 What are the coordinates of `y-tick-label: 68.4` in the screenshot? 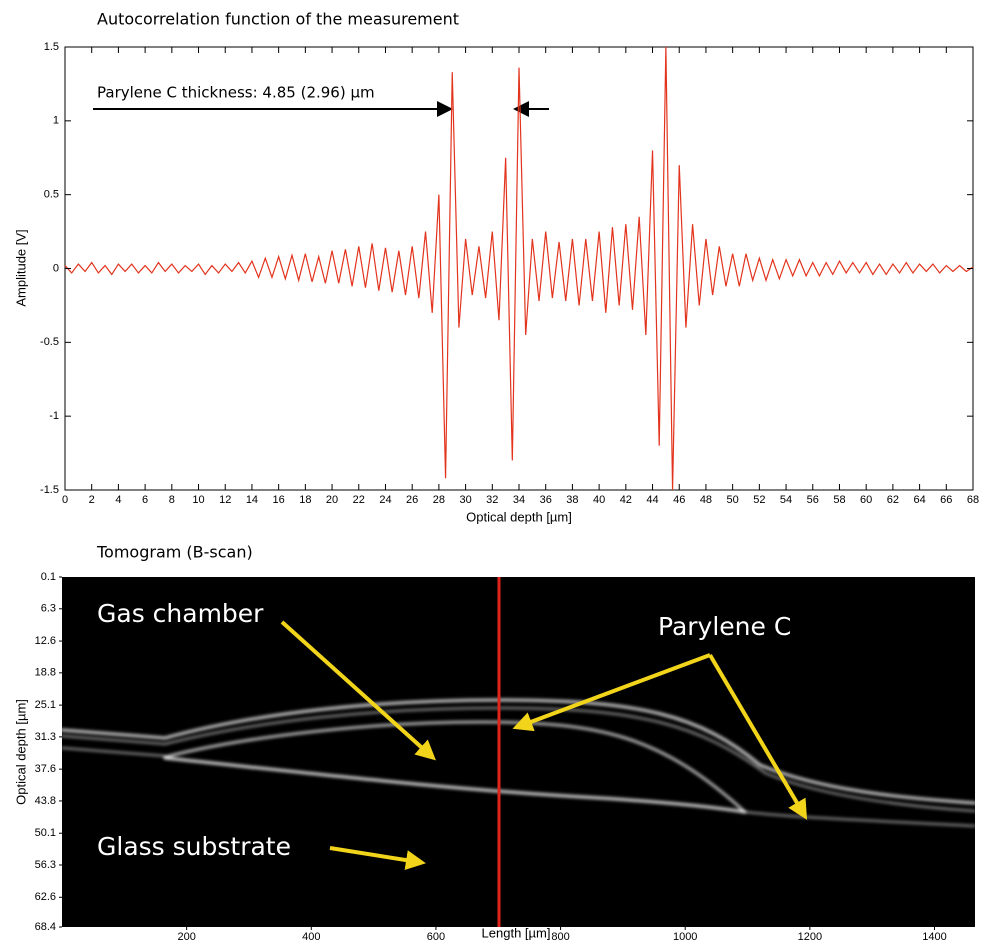 It's located at (45, 927).